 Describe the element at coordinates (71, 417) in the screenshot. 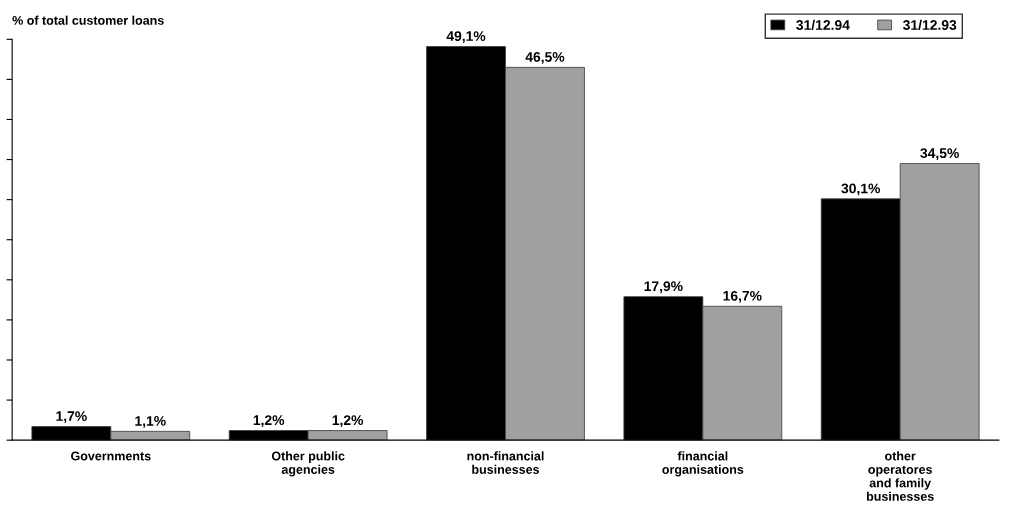

I see `data-label: 1,7%` at that location.